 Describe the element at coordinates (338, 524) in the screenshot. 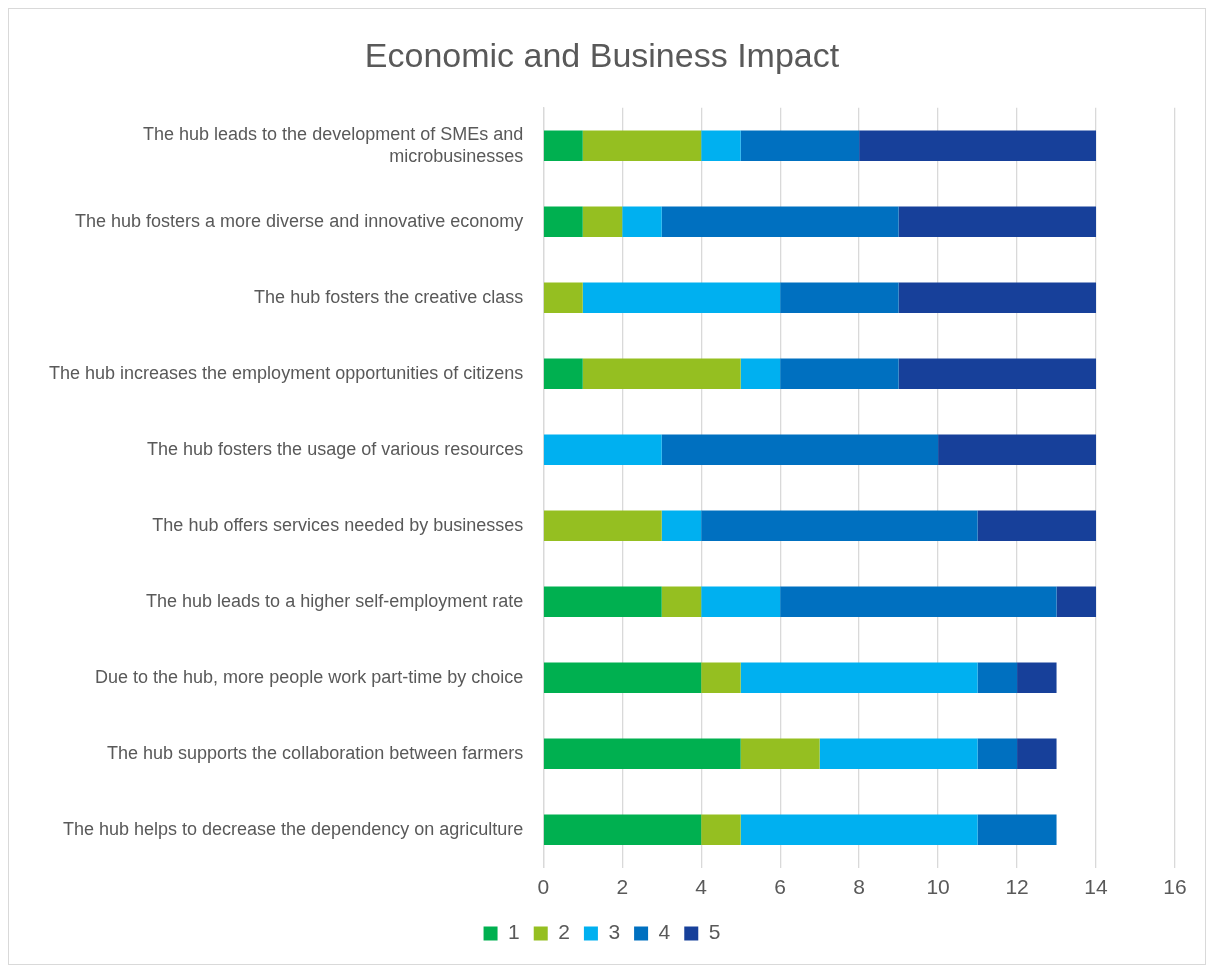

I see `y-tick-label: The hub offers services needed by businesses` at that location.